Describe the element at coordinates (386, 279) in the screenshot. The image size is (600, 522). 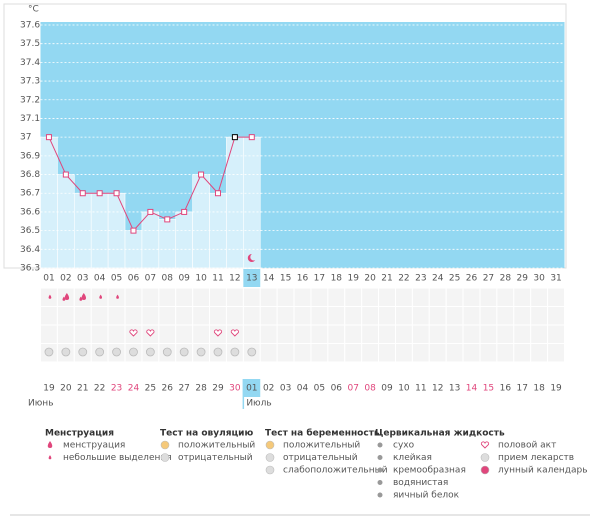
I see `x-tick-label: 21` at that location.